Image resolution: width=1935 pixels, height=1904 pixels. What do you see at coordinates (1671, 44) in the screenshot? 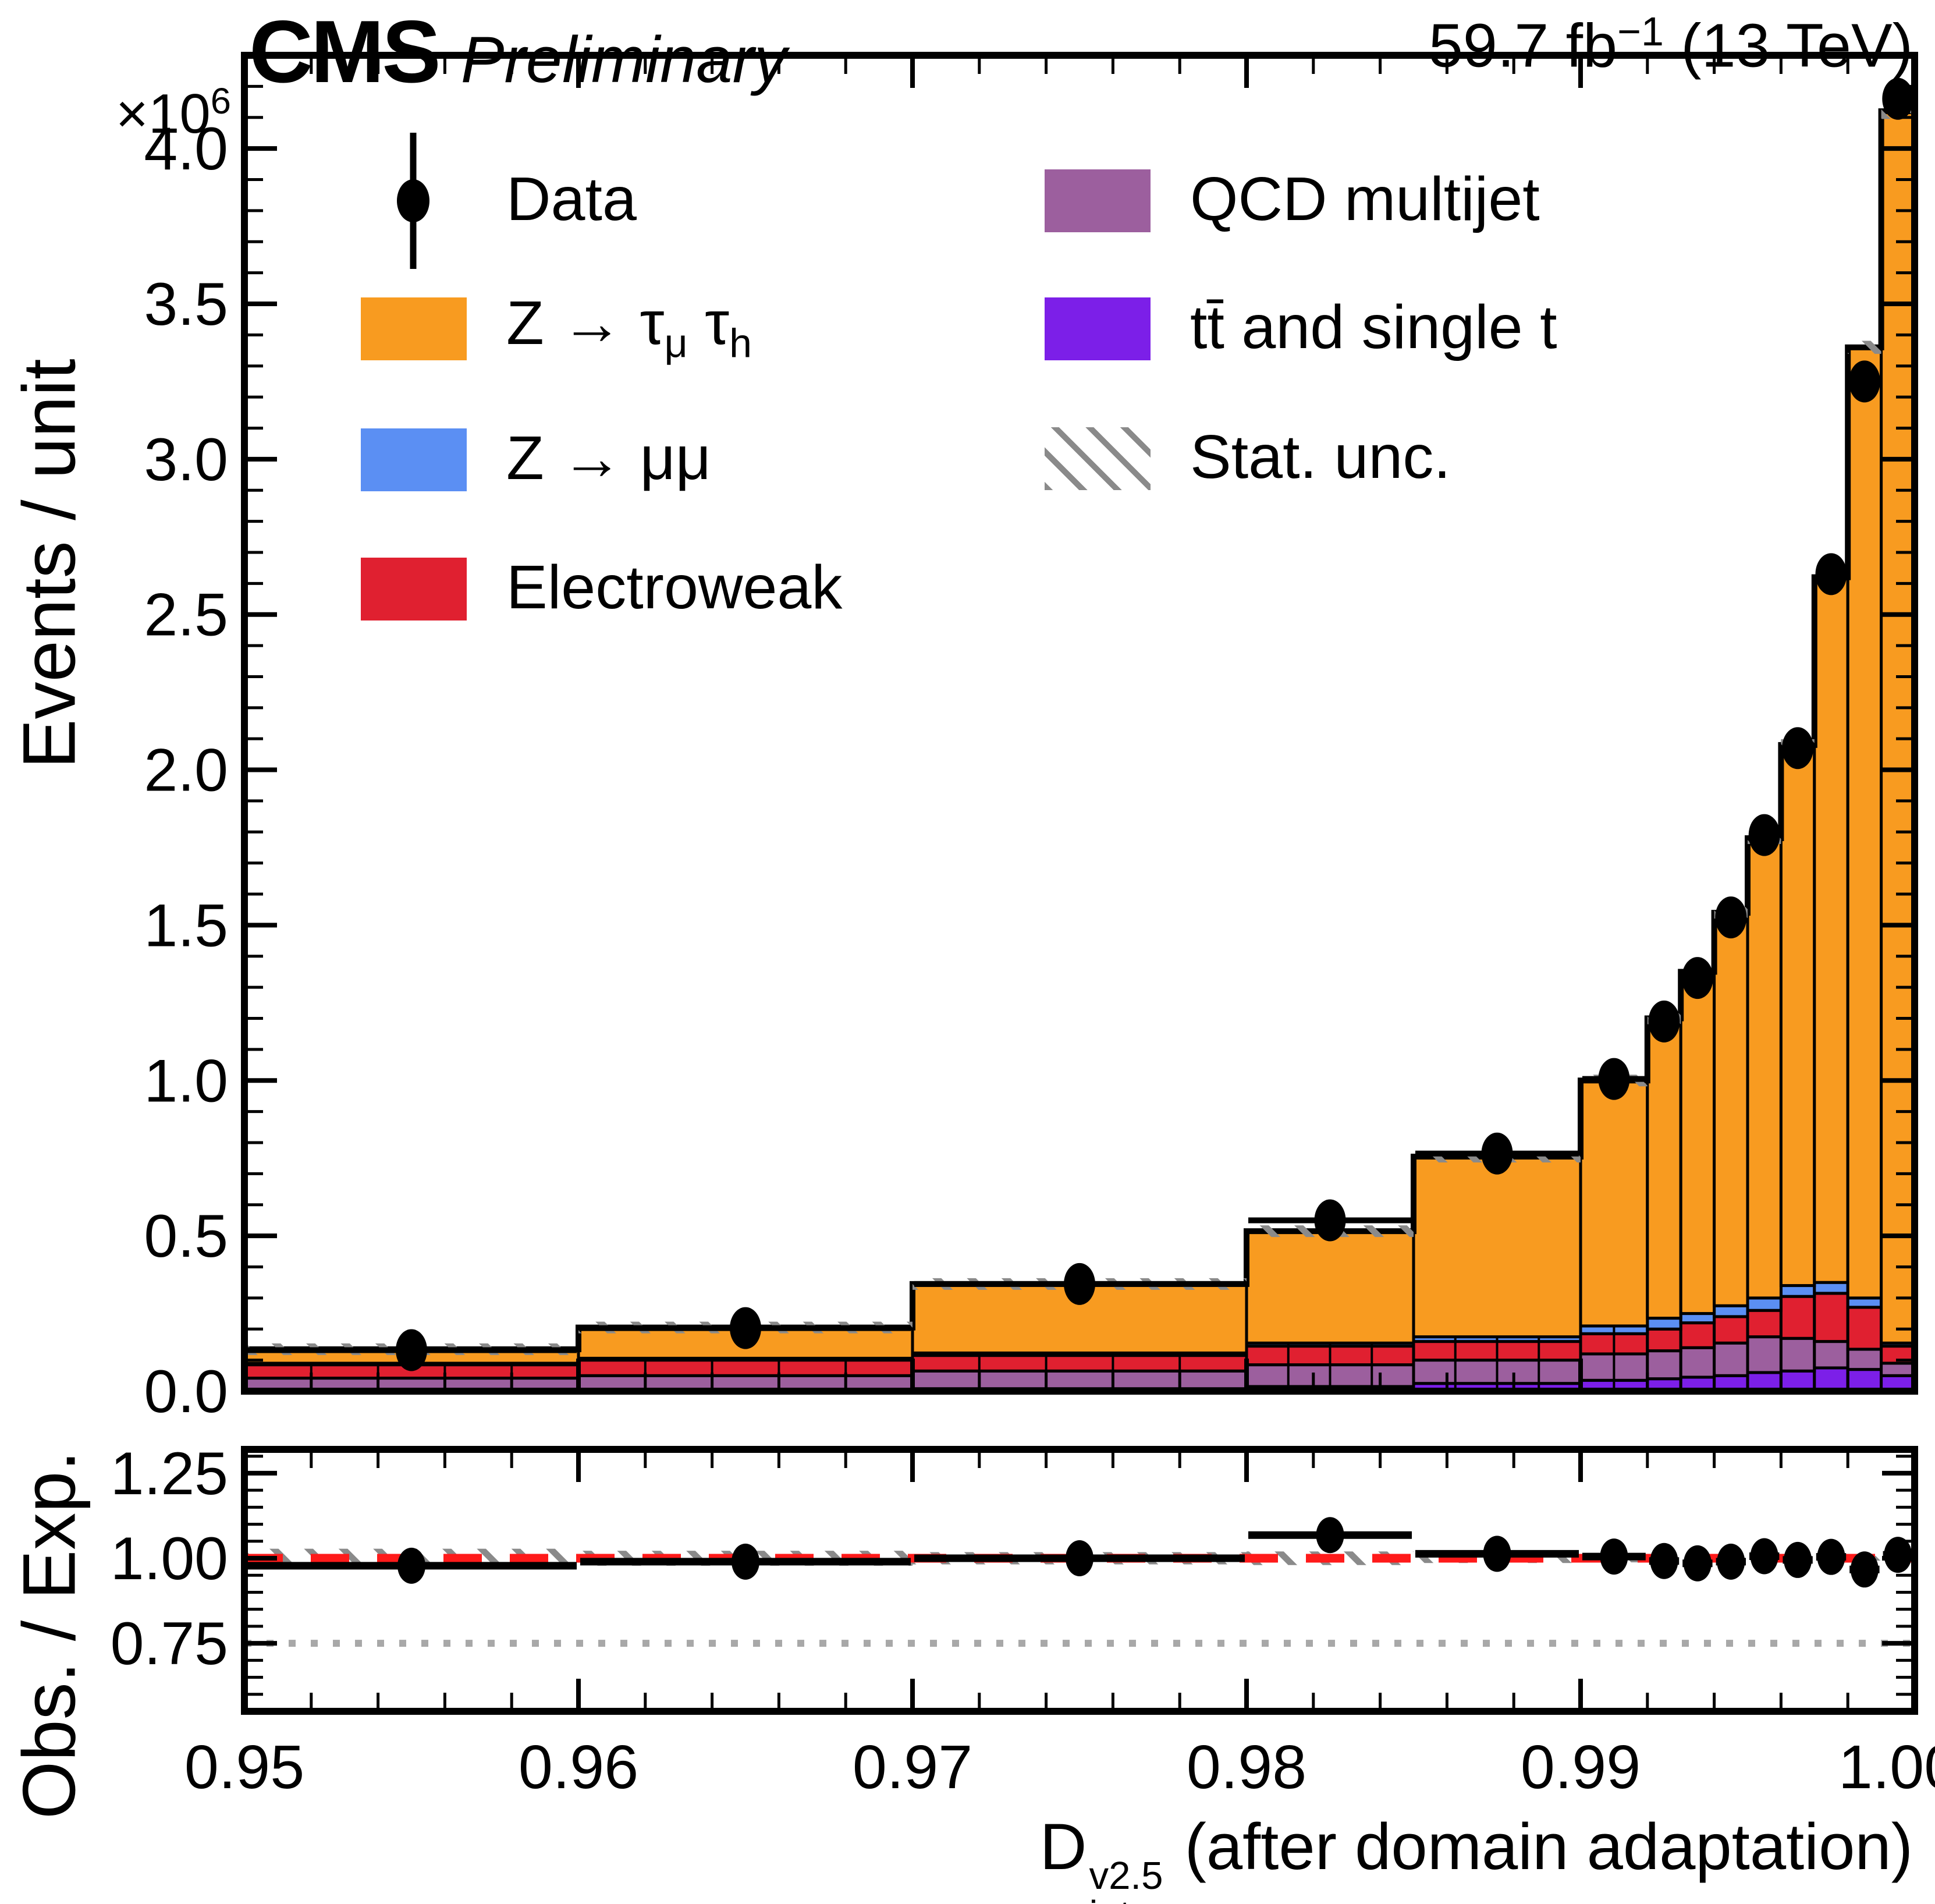
I see `luminosity-label: 59.7 fb−1 (13 TeV)` at bounding box center [1671, 44].